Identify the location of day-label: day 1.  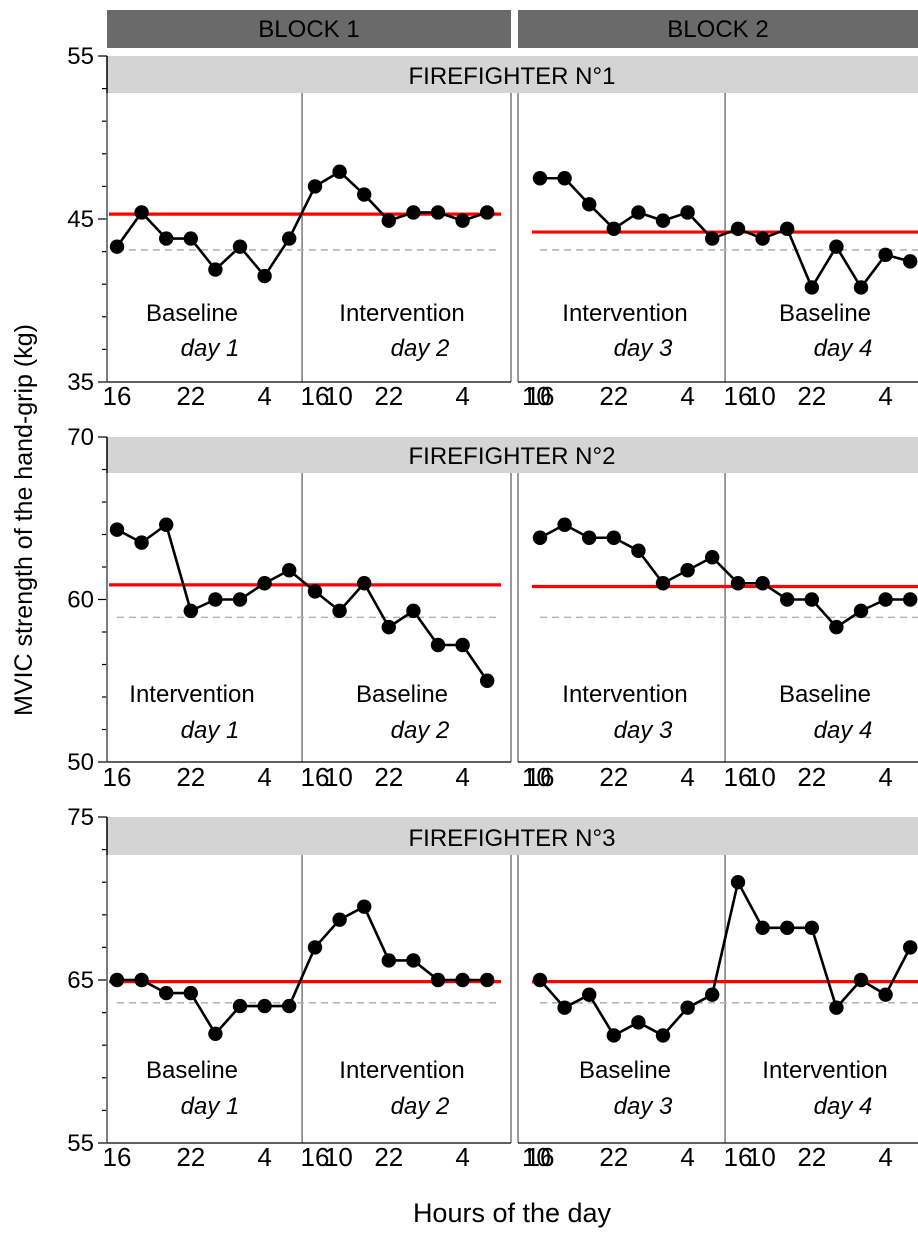
(210, 1106).